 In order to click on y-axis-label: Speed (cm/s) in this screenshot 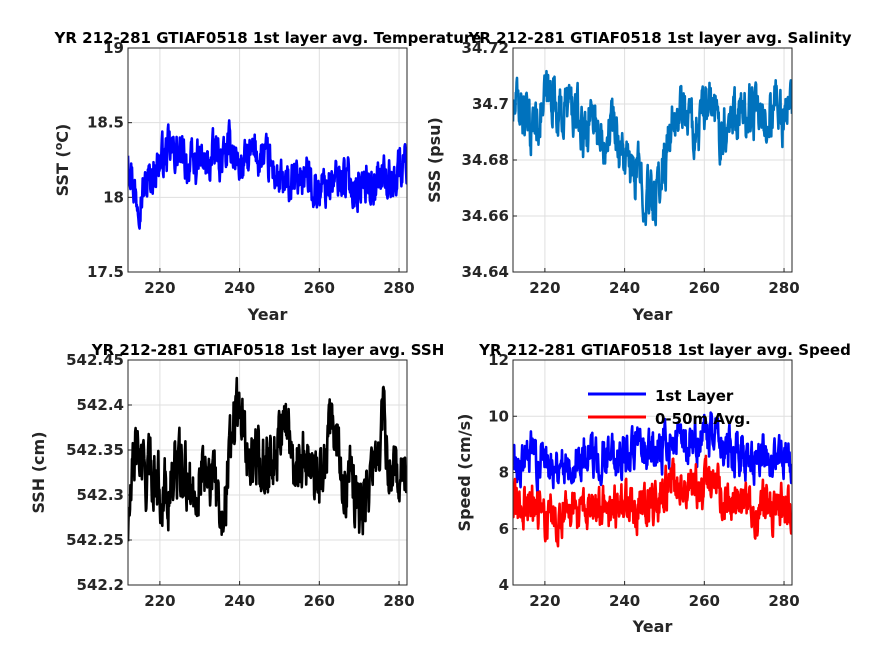, I will do `click(464, 473)`.